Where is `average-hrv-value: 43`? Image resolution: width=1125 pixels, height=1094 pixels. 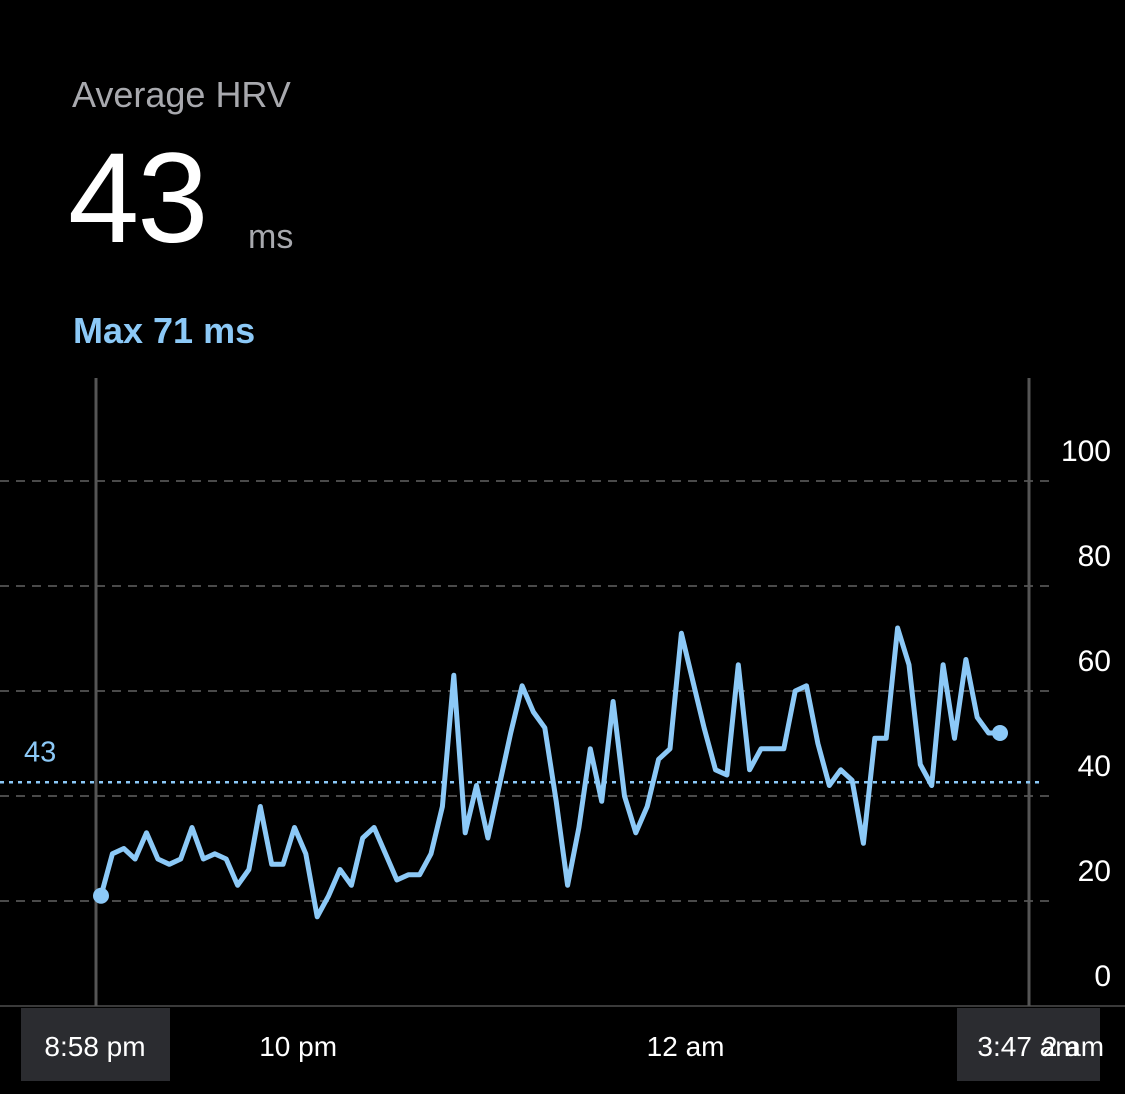
average-hrv-value: 43 is located at coordinates (138, 198).